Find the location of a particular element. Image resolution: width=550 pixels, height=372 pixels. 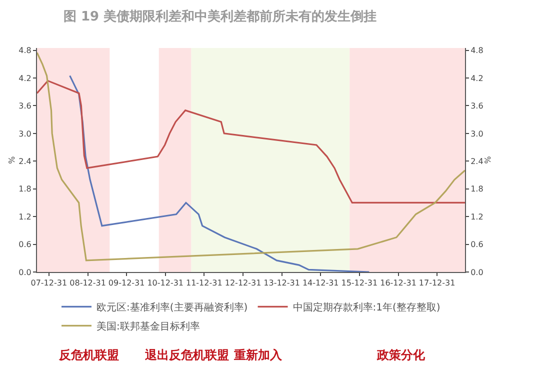

x-tick-label: 10-12-31 is located at coordinates (165, 283).